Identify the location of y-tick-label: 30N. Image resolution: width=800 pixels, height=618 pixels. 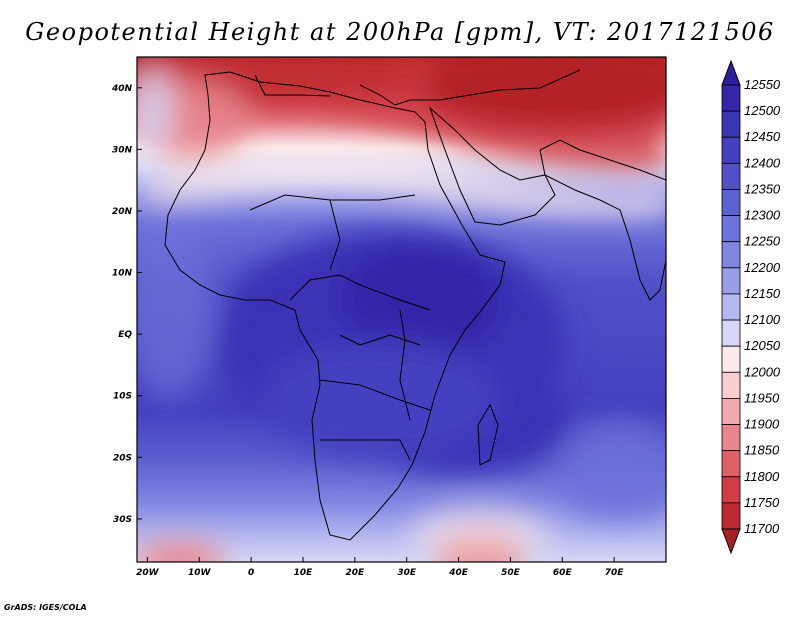
(122, 150).